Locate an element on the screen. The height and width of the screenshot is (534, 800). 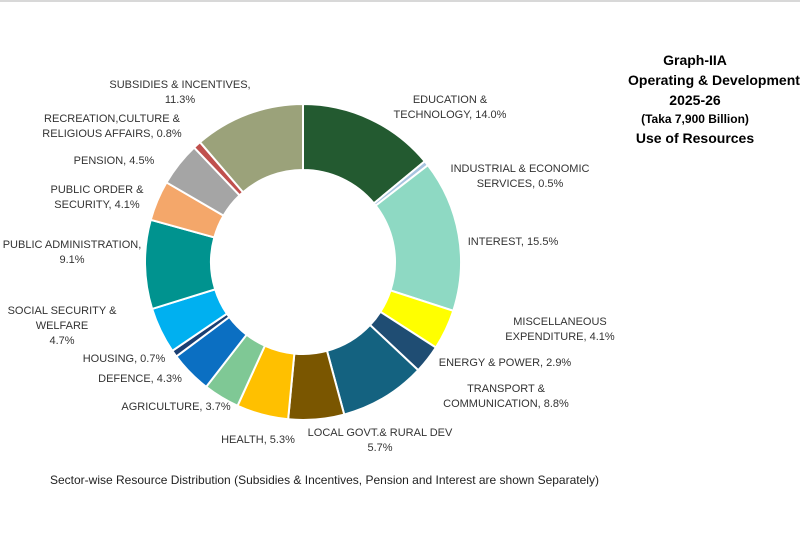
label-subsidies-incentives: SUBSIDIES & INCENTIVES, 11.3% is located at coordinates (179, 92).